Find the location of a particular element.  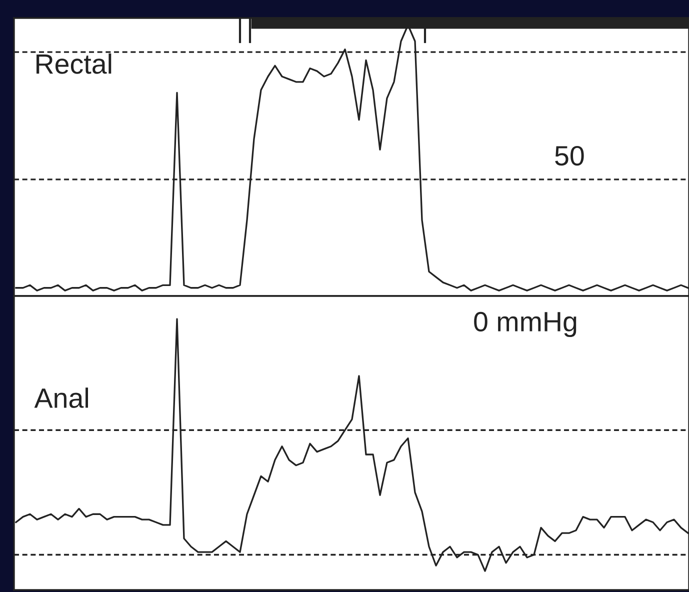

annotation: Rectal is located at coordinates (74, 63).